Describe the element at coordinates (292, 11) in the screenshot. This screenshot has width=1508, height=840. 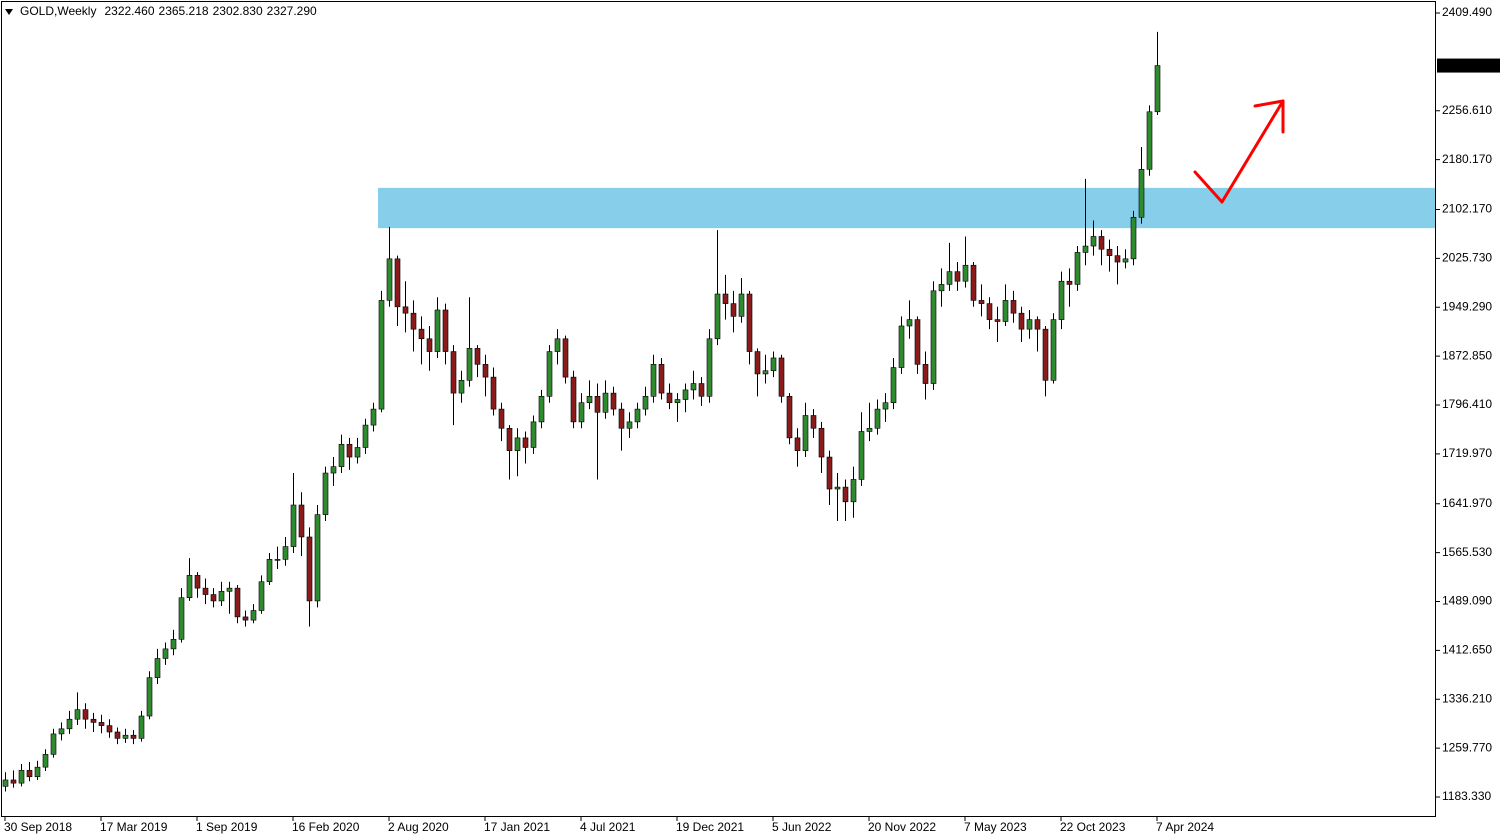
I see `close-value: 2327.290` at that location.